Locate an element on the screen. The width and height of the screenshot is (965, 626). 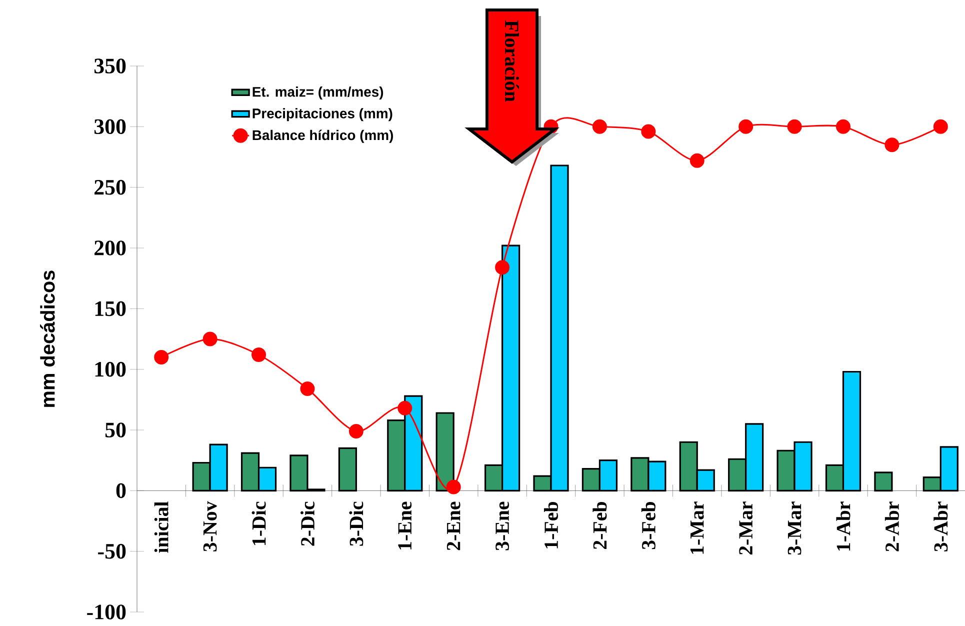
x-tick-label: 2-Feb is located at coordinates (599, 526).